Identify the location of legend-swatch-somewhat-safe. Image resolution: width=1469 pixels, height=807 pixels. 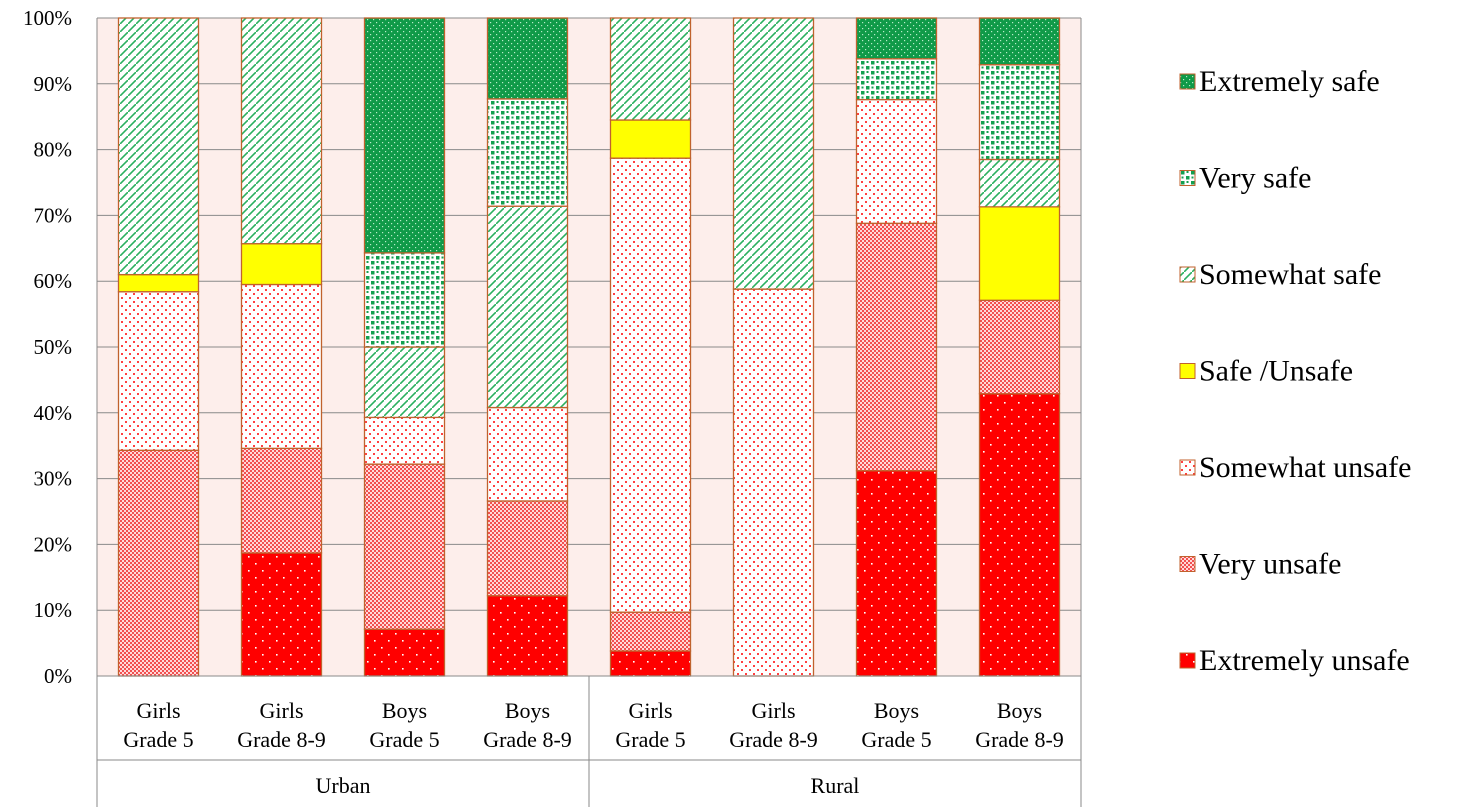
(1187, 274).